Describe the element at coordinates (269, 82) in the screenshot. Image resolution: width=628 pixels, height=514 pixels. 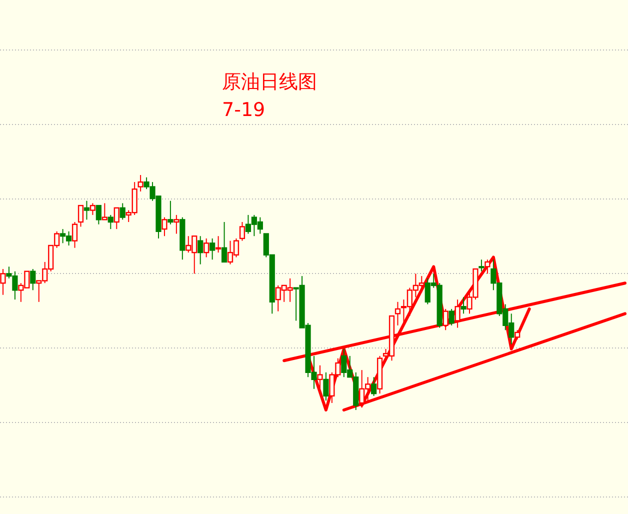
I see `chart-title: 原油日线图` at that location.